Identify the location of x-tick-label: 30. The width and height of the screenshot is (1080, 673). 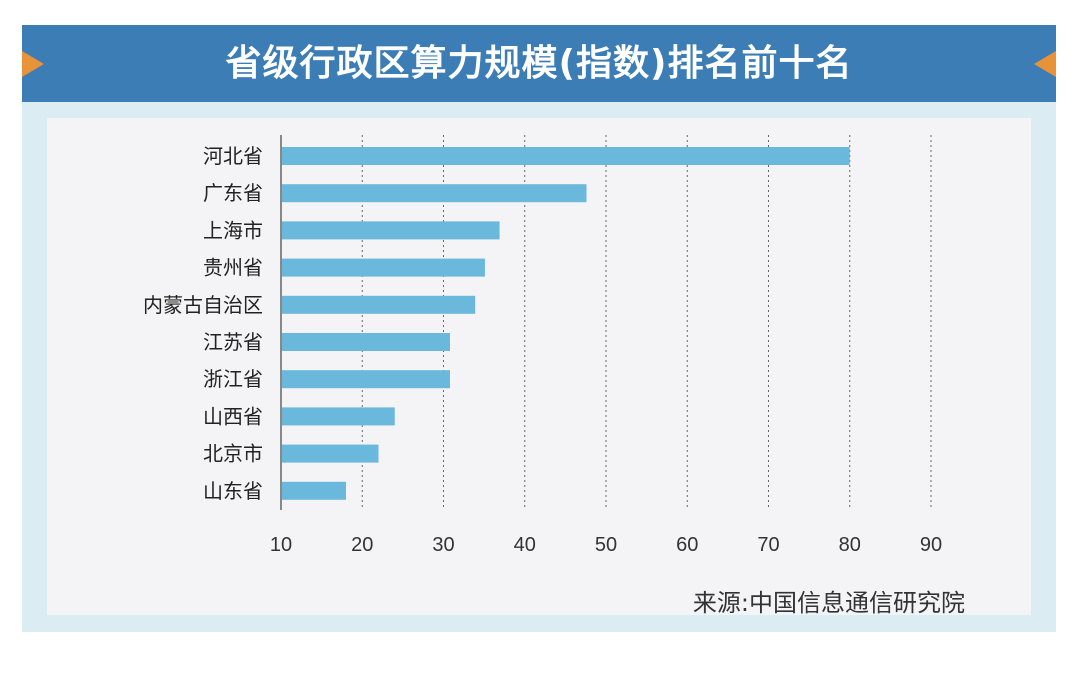
(443, 545).